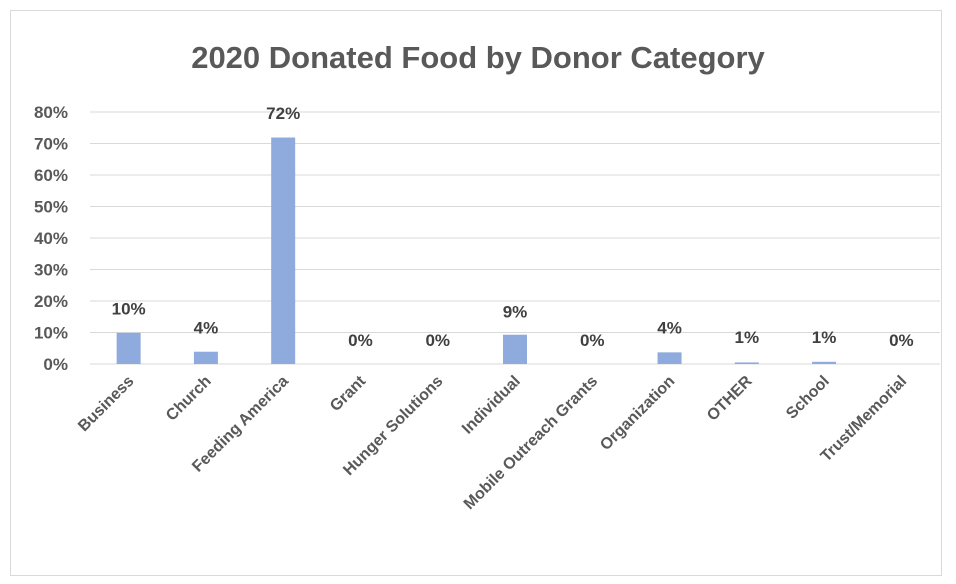 This screenshot has width=956, height=584. What do you see at coordinates (478, 57) in the screenshot?
I see `chart-title: 2020 Donated Food by Donor Category` at bounding box center [478, 57].